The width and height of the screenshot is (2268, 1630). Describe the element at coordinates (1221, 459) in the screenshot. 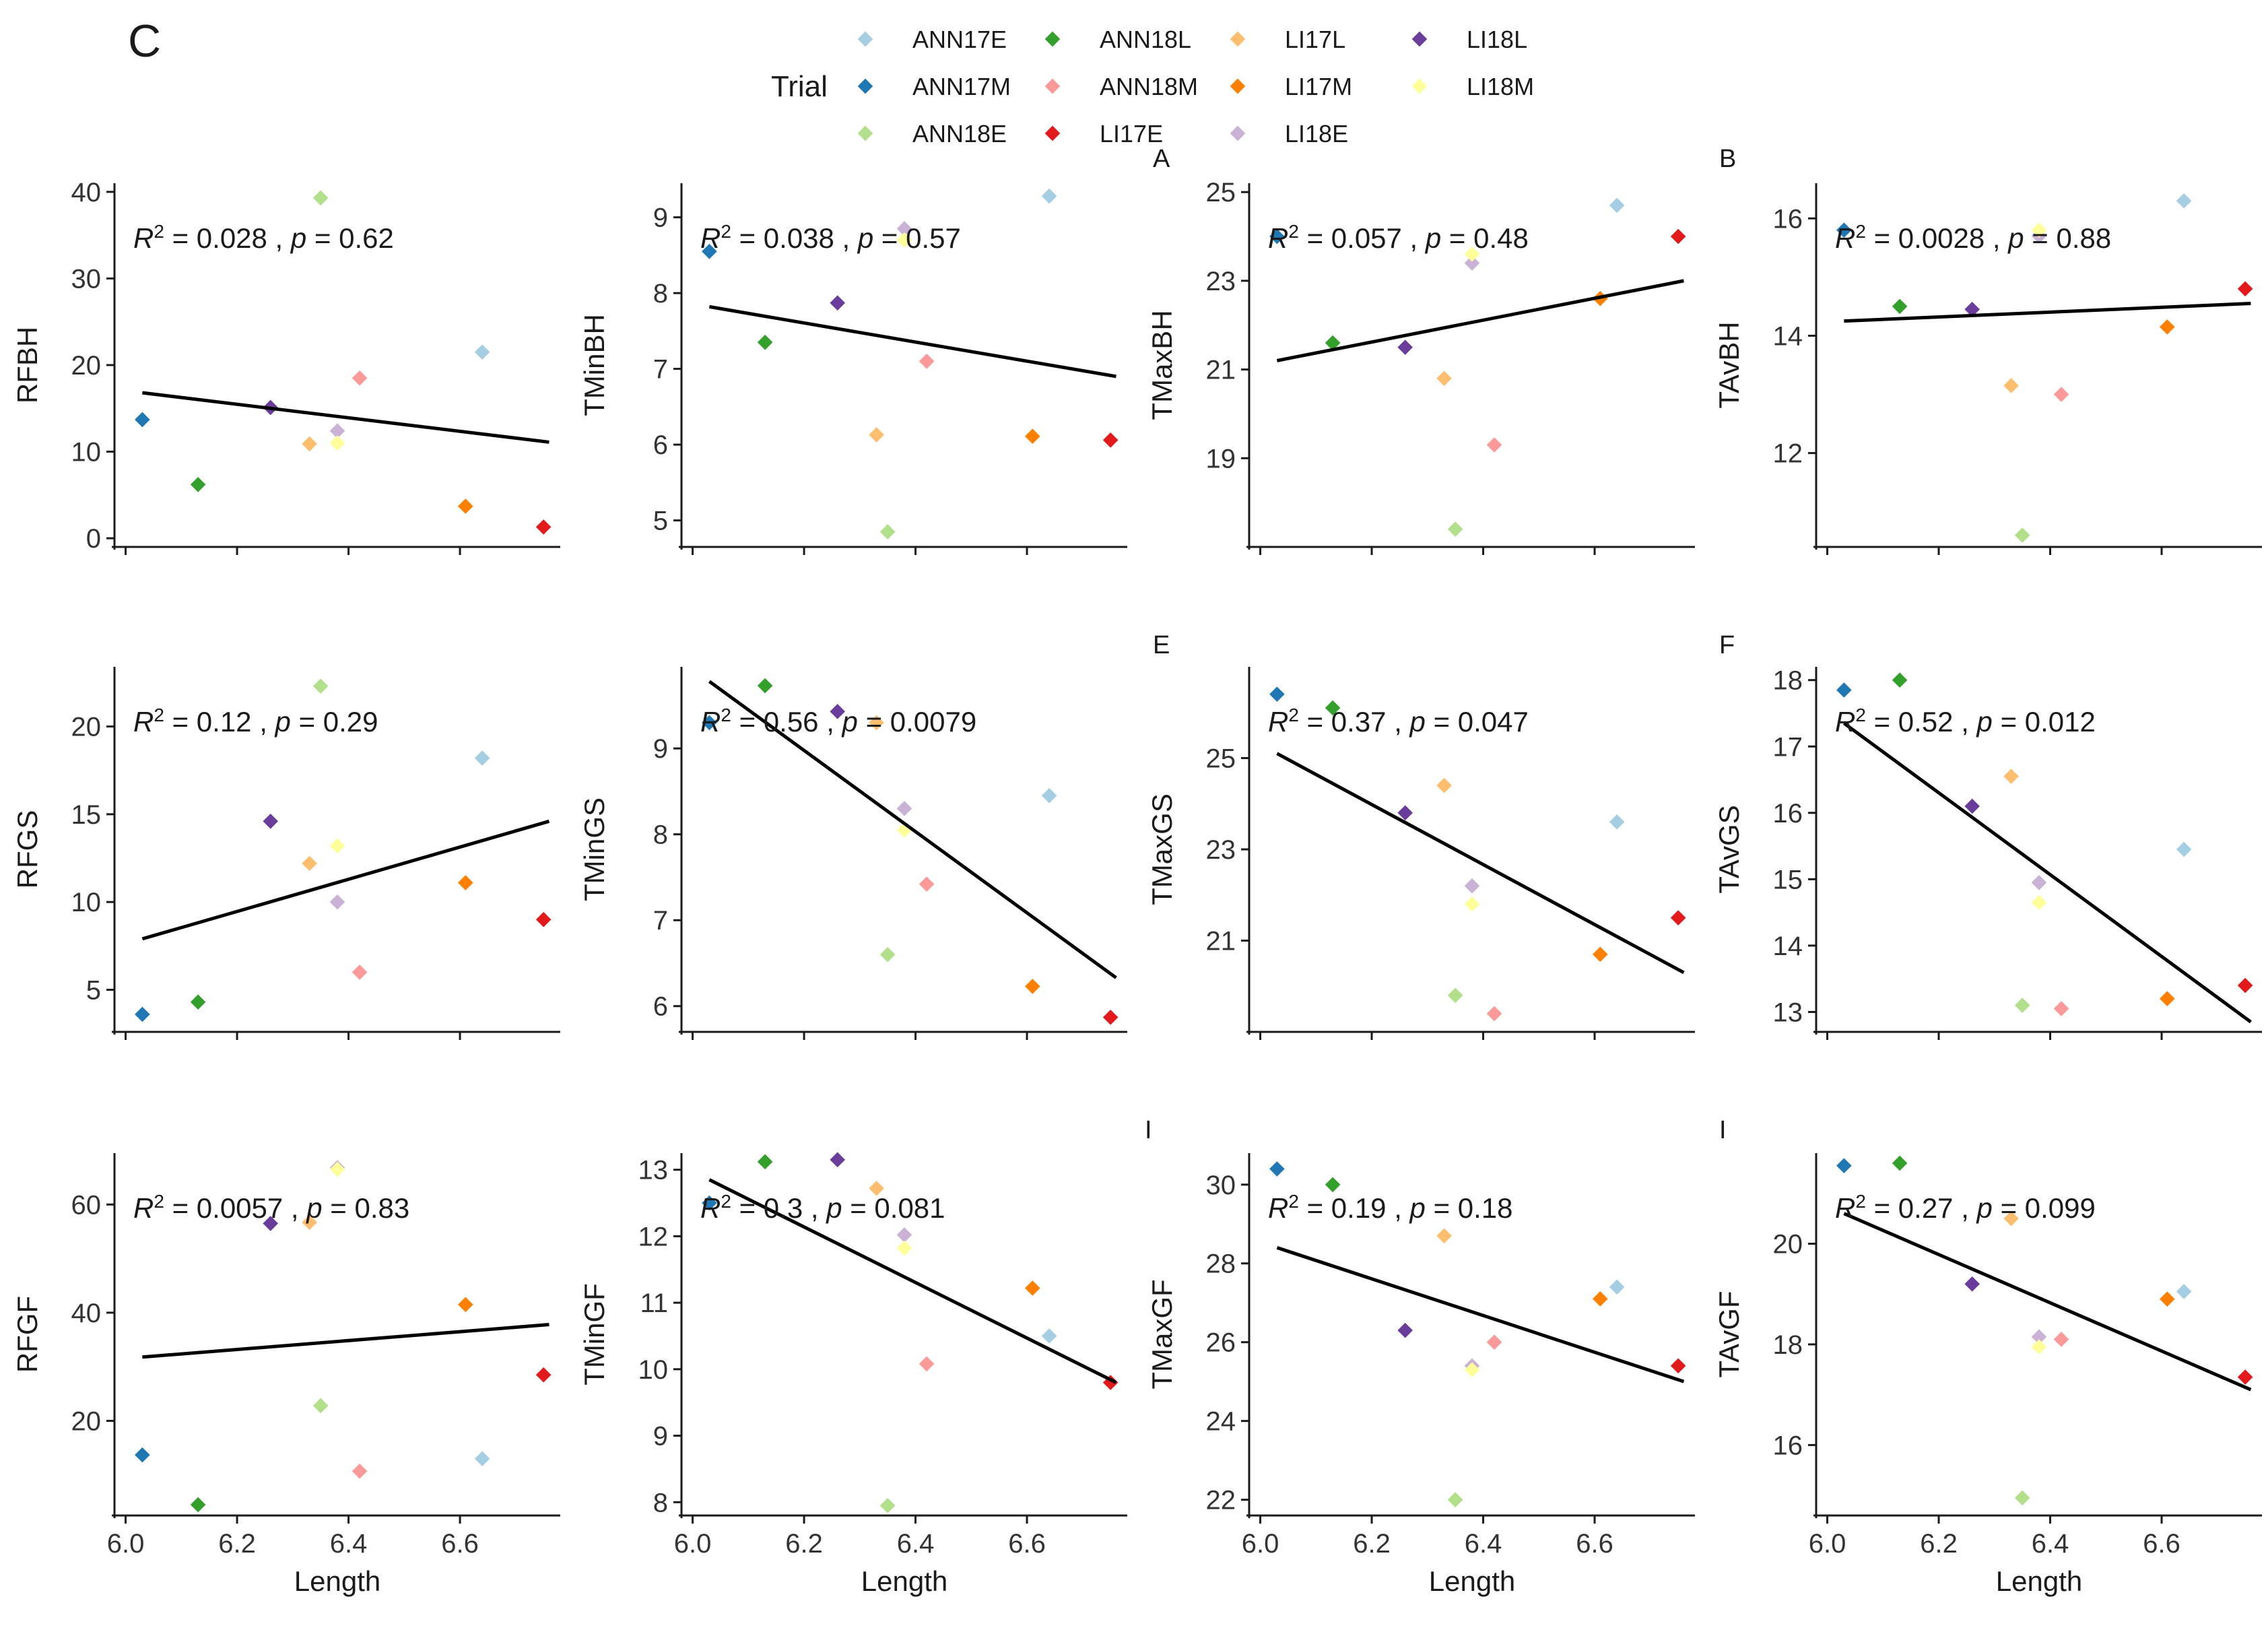

I see `y-tick-label: 19` at that location.